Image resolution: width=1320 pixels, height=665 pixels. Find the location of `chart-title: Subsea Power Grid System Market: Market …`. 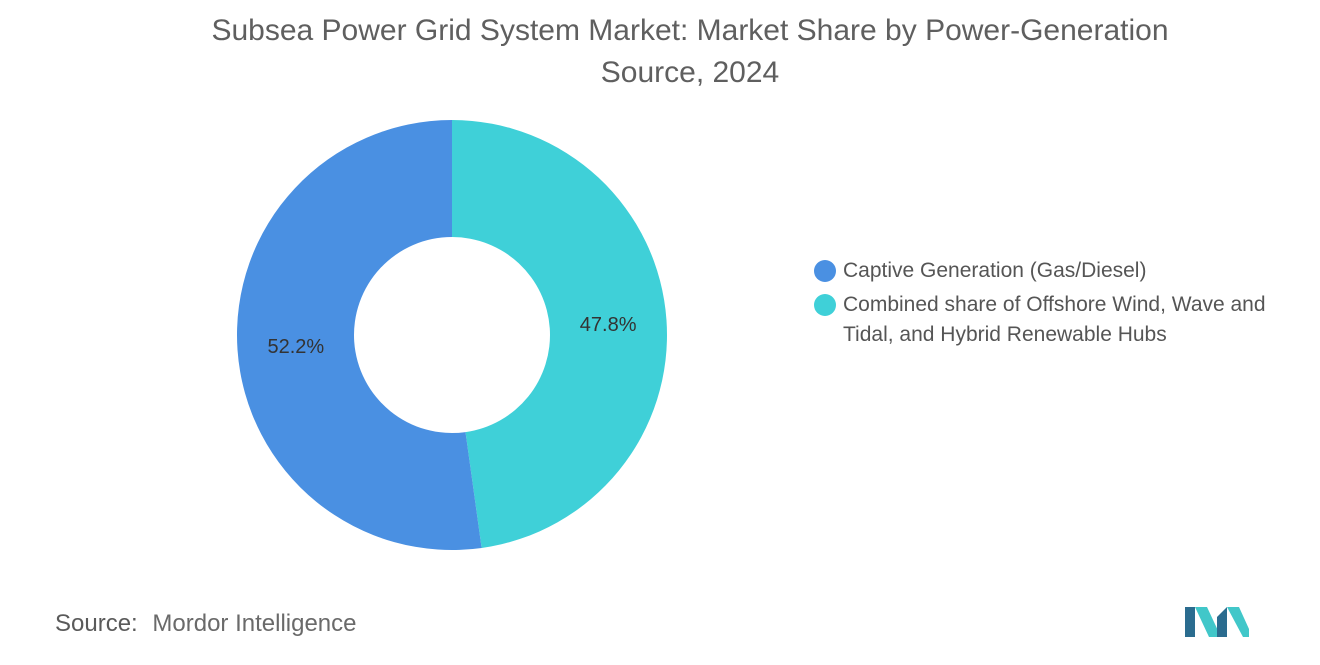

chart-title: Subsea Power Grid System Market: Market … is located at coordinates (690, 51).